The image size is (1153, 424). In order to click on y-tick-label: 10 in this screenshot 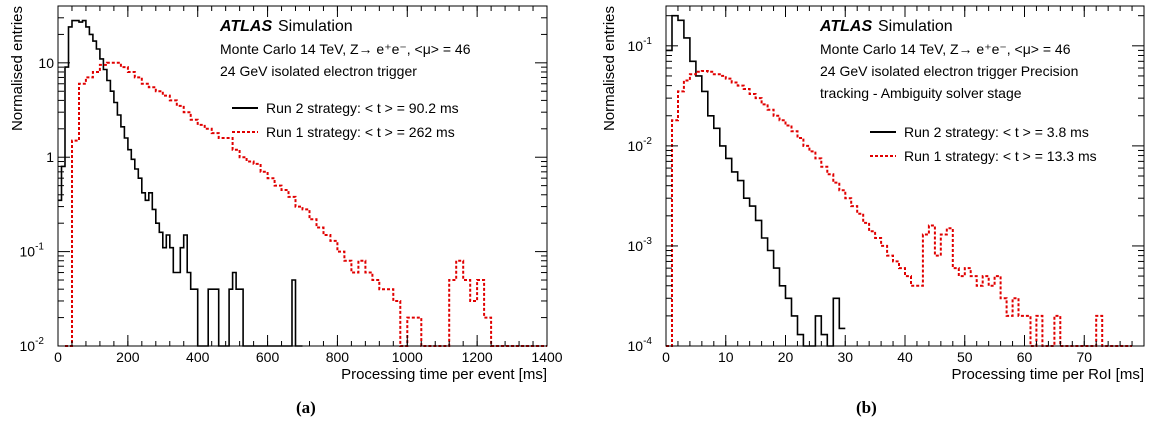, I will do `click(46, 63)`.